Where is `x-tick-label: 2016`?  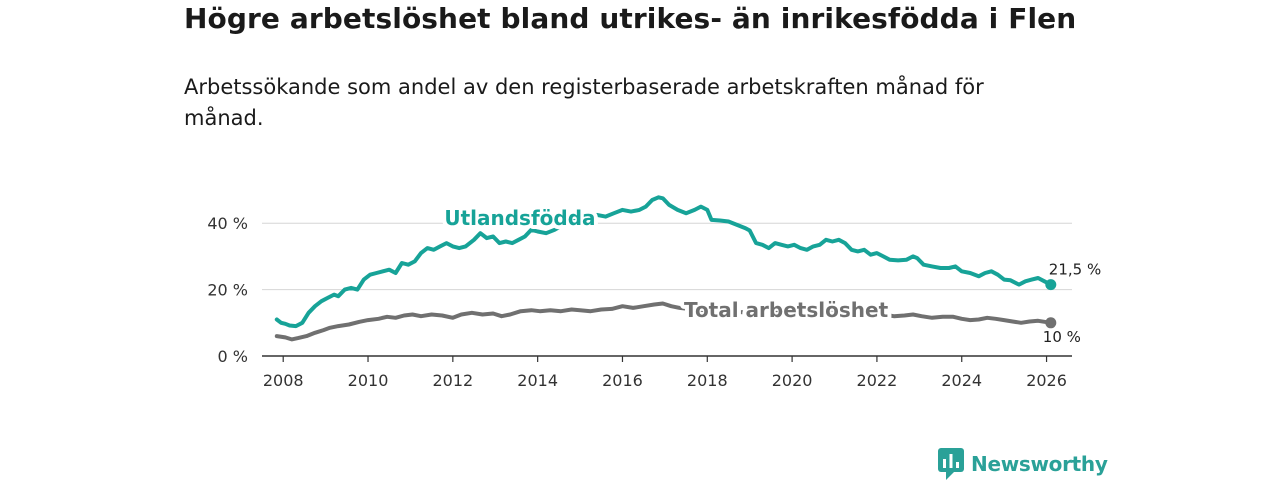
x-tick-label: 2016 is located at coordinates (622, 380).